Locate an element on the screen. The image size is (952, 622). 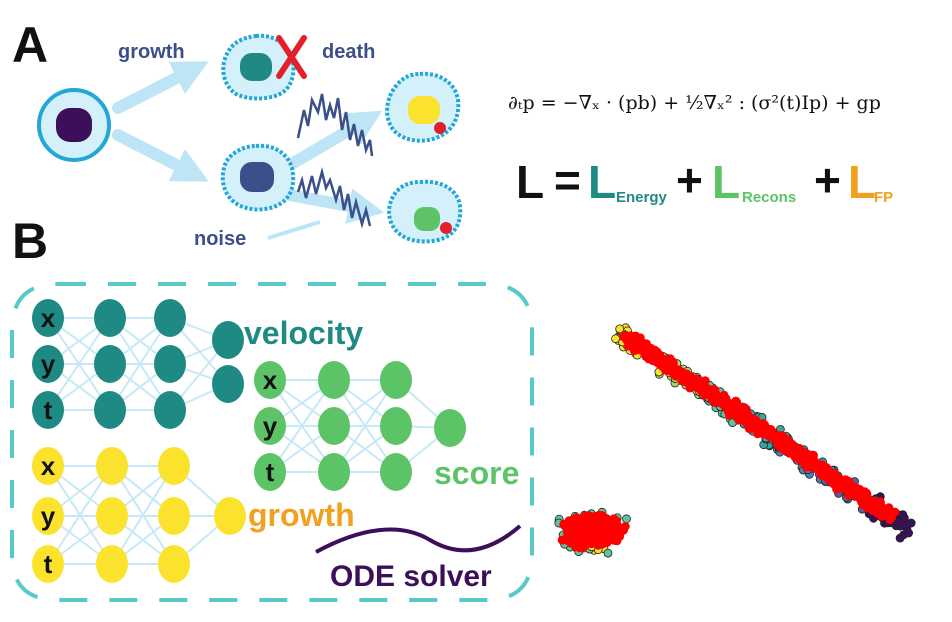
panel-label-b: B is located at coordinates (30, 241).